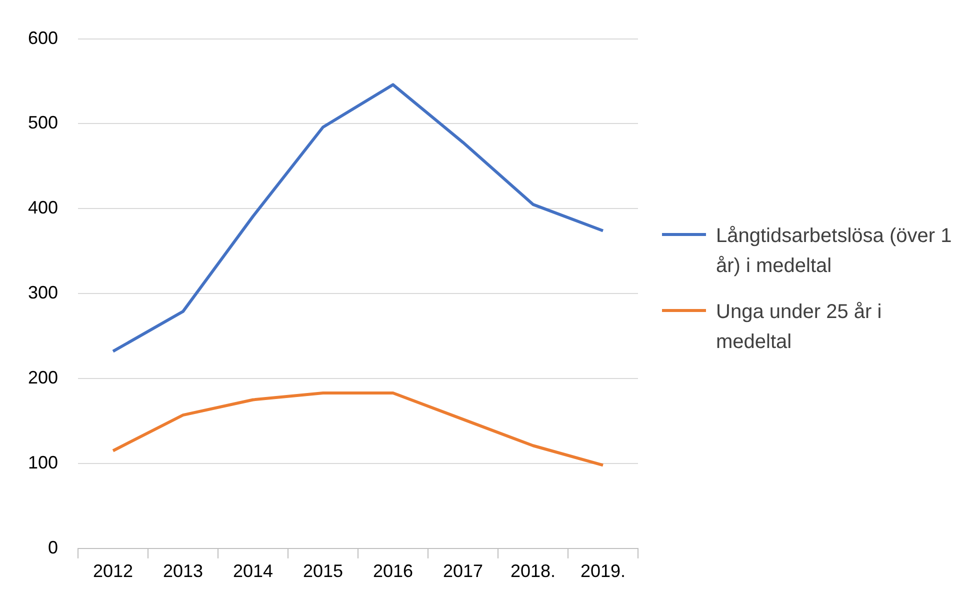  Describe the element at coordinates (43, 208) in the screenshot. I see `y-tick-label: 400` at that location.